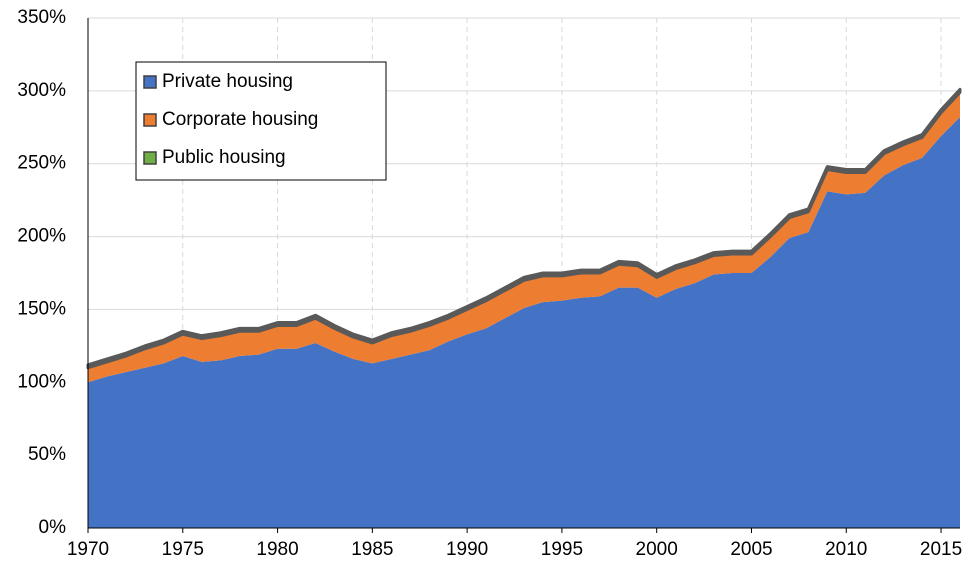 The image size is (971, 567). I want to click on x-tick-label: 1975, so click(183, 549).